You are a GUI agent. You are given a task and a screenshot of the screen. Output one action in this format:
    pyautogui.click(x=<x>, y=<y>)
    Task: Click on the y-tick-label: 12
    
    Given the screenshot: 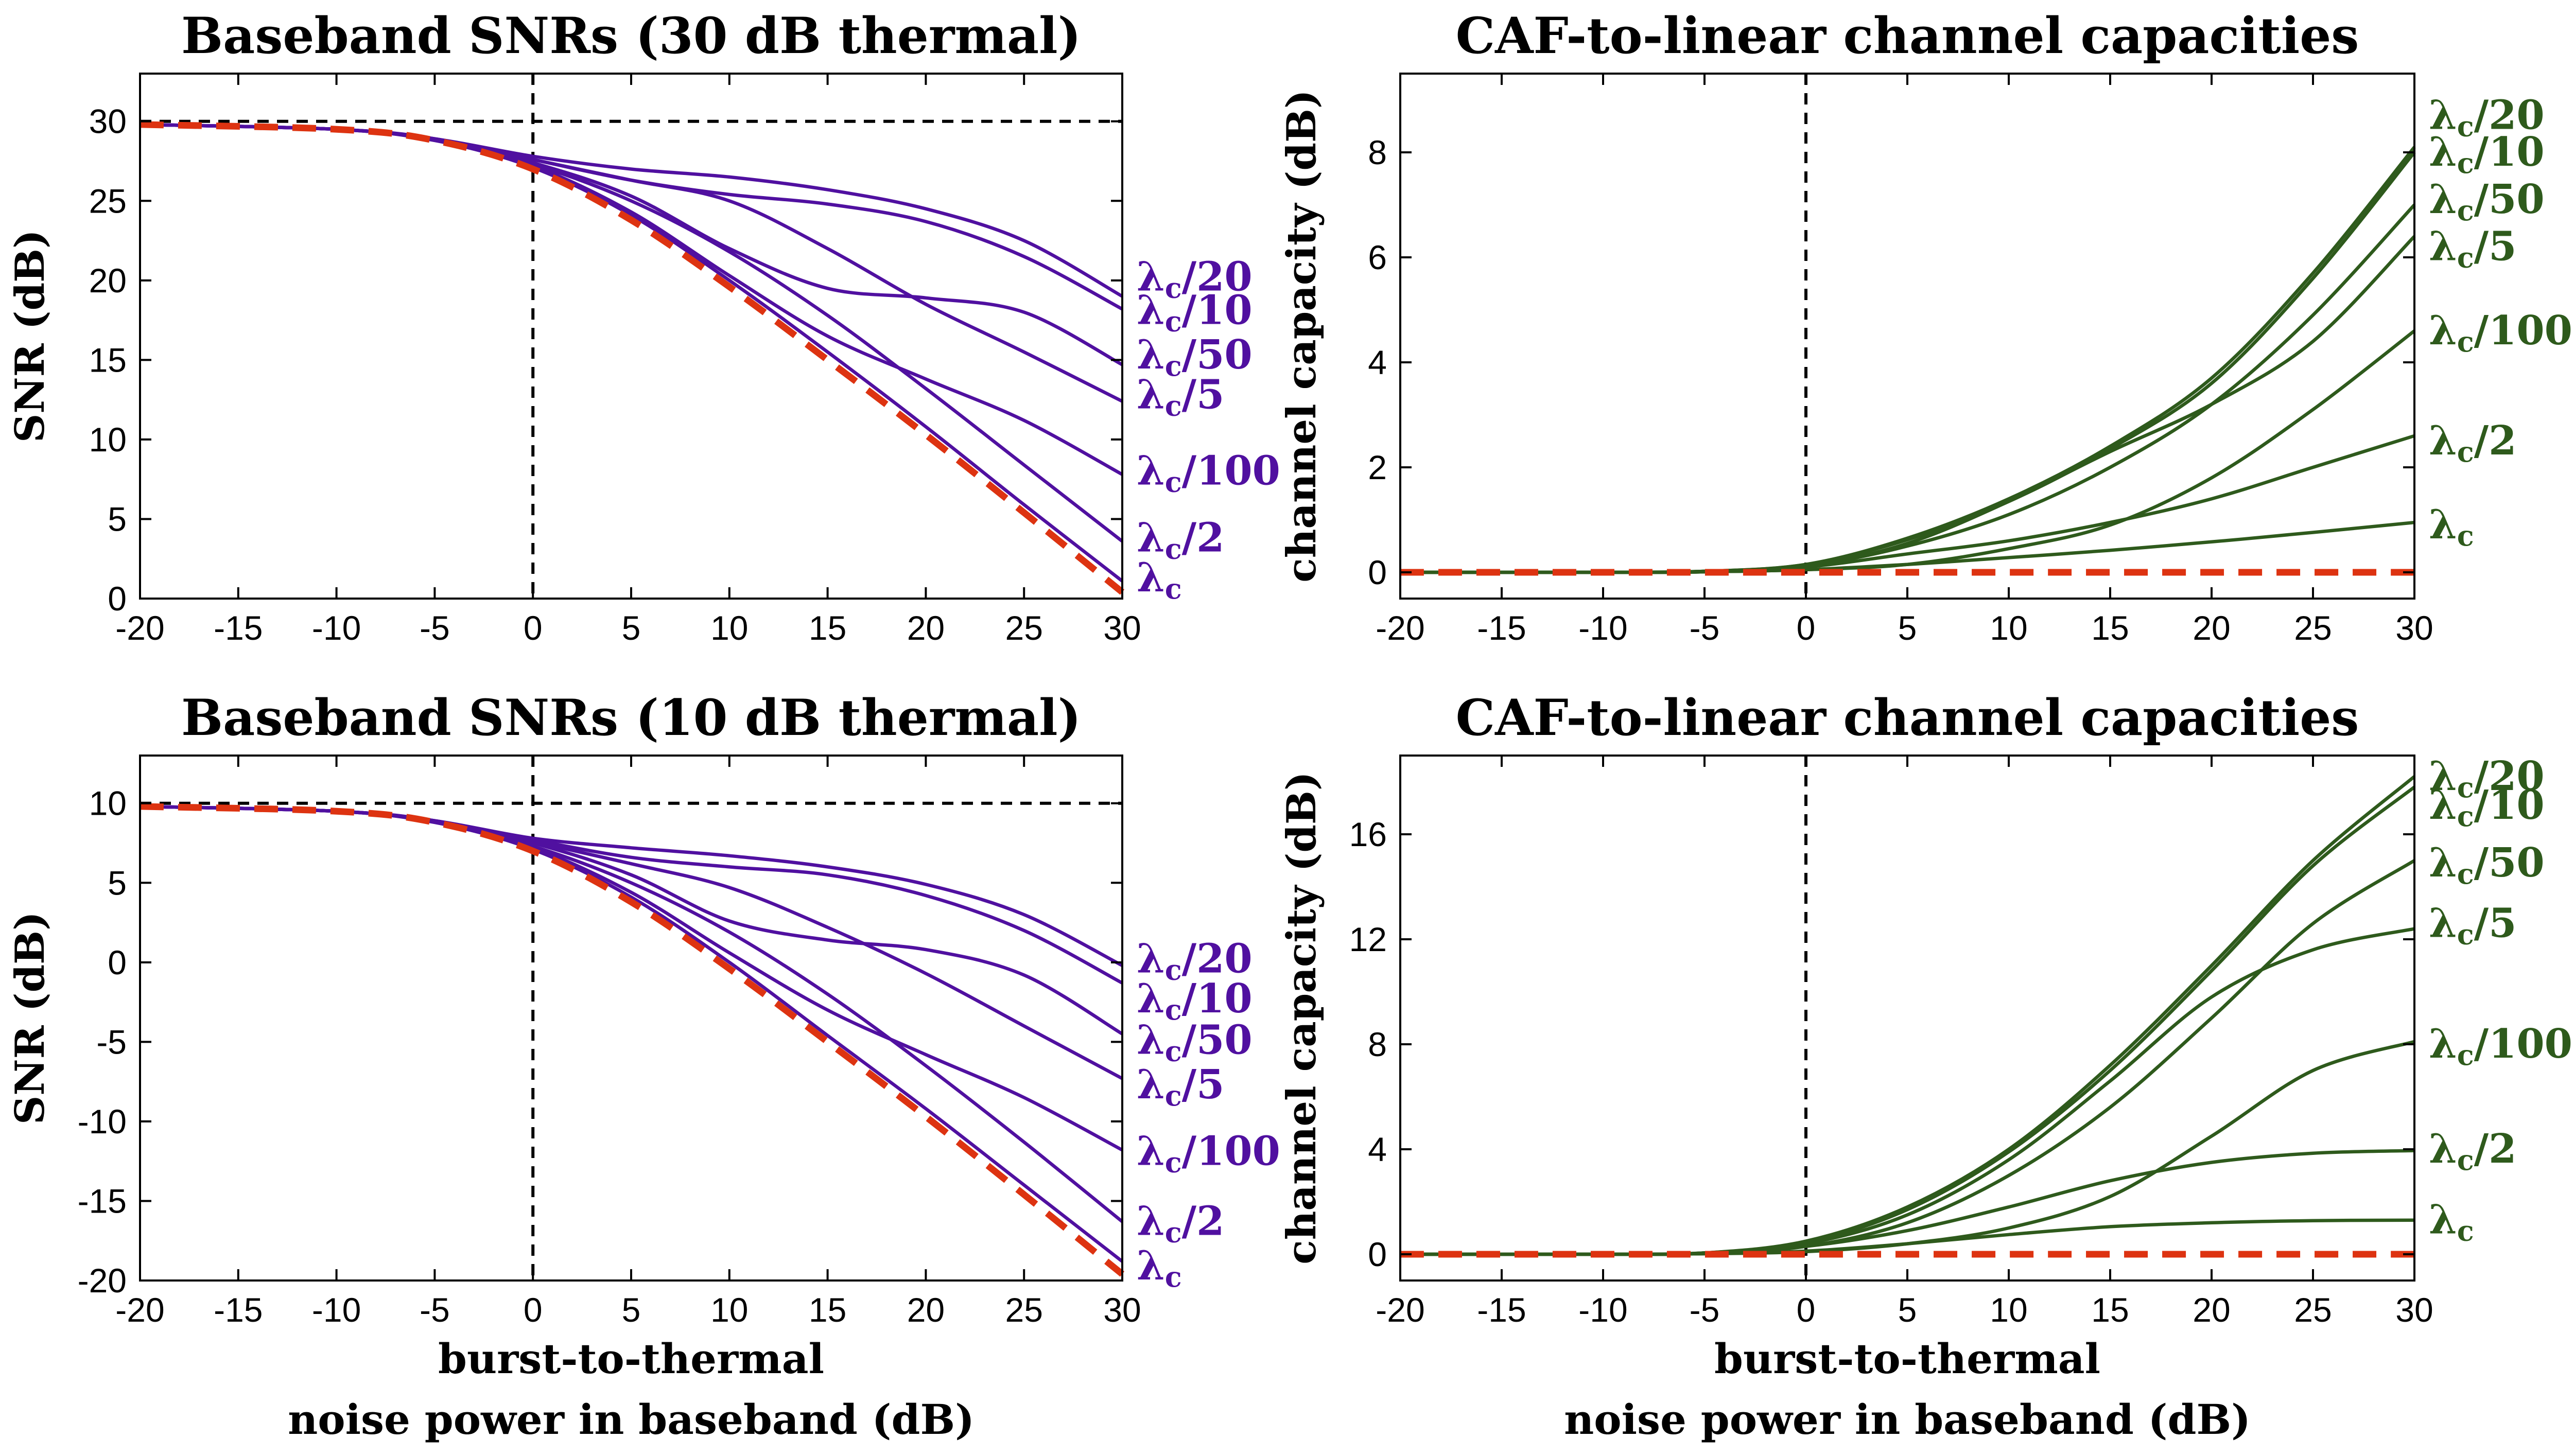 What is the action you would take?
    pyautogui.click(x=1368, y=939)
    